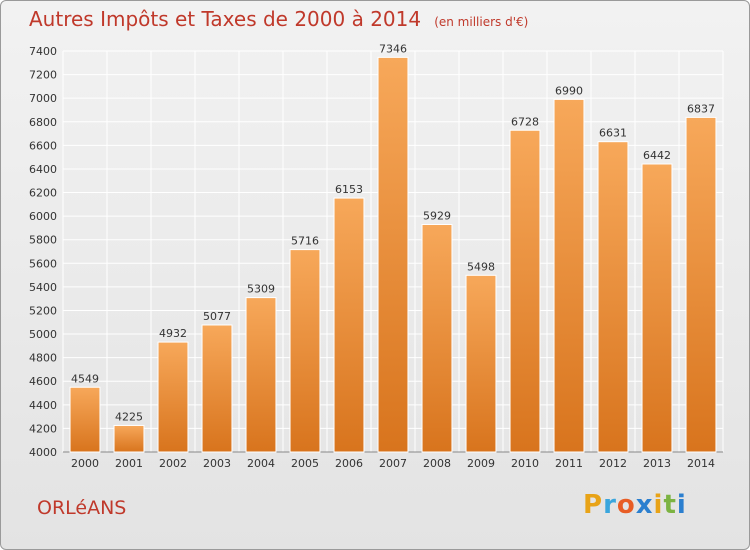 The height and width of the screenshot is (550, 750). I want to click on x-tick-label: 2010, so click(525, 463).